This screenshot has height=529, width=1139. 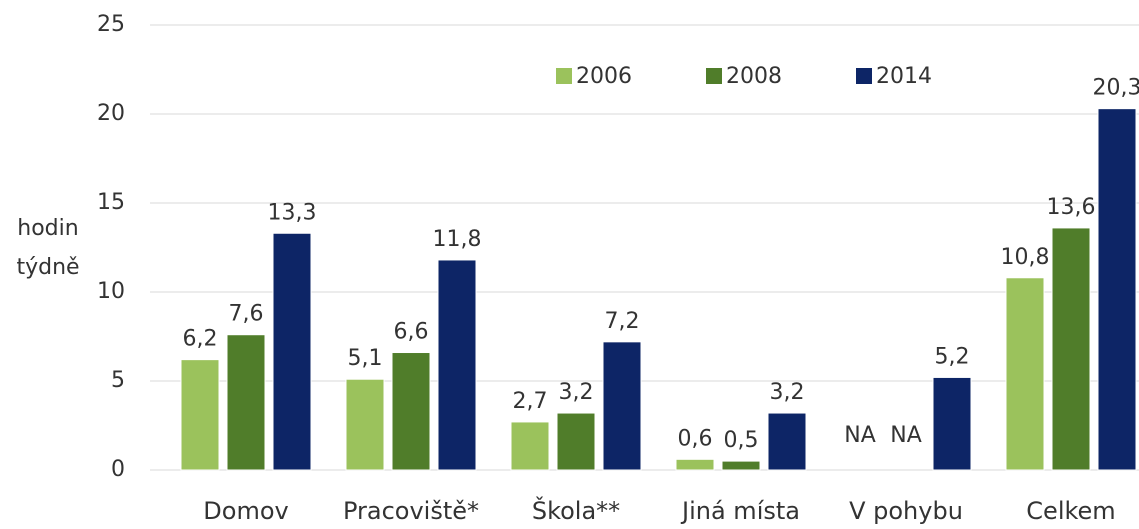 I want to click on data-label: 5,1, so click(x=365, y=358).